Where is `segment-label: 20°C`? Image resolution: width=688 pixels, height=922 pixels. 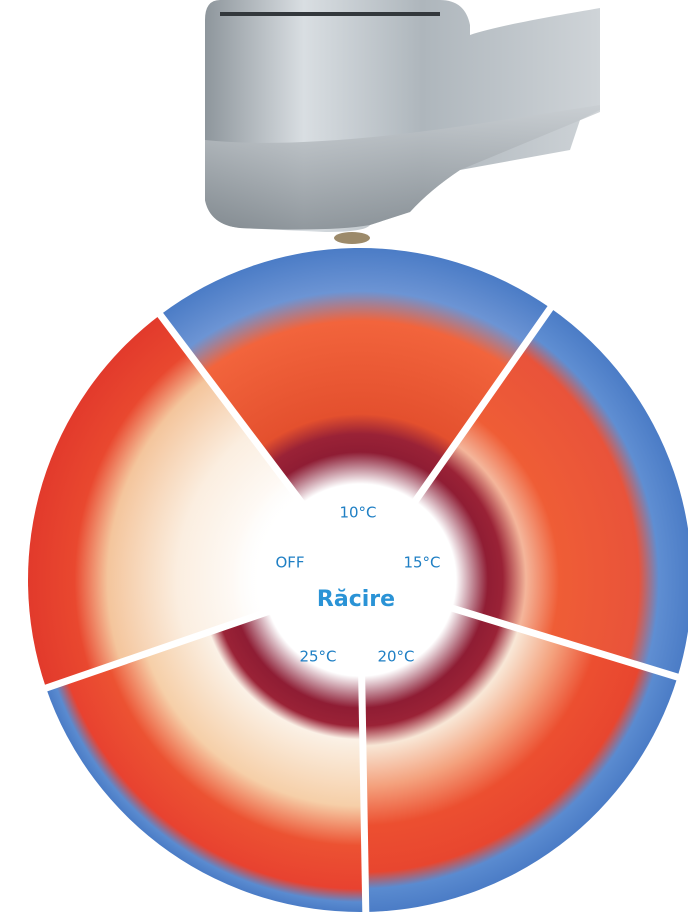
segment-label: 20°C is located at coordinates (395, 657).